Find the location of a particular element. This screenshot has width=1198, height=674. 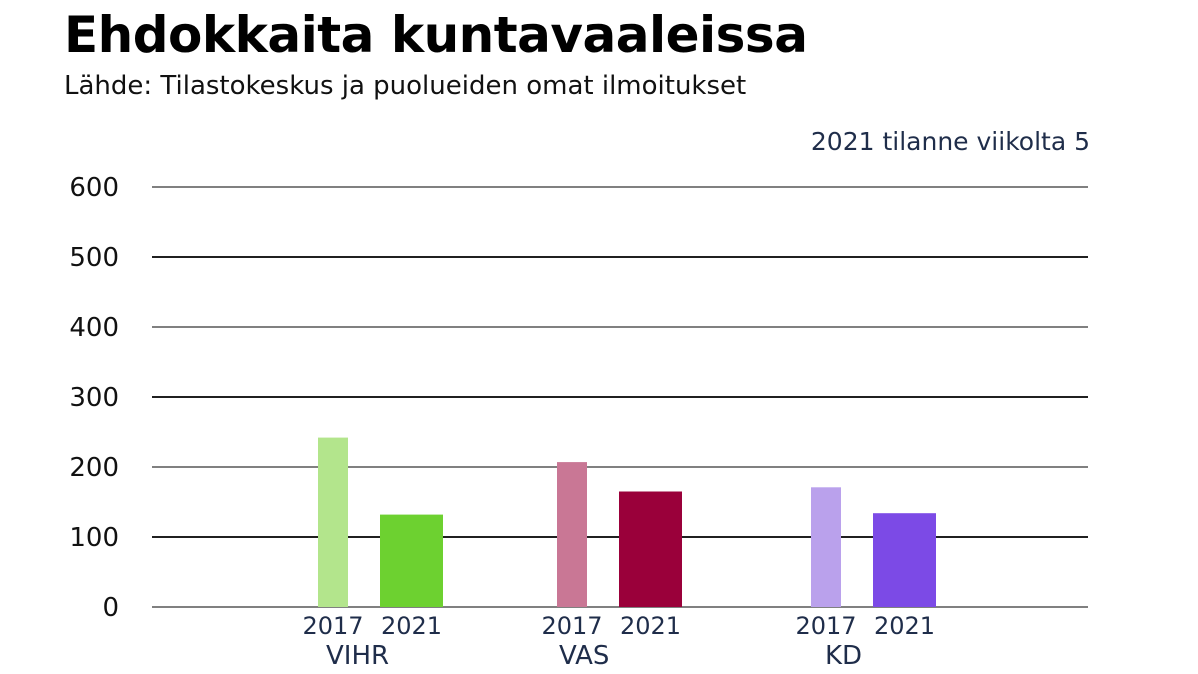

bar-vas-2021 is located at coordinates (650, 549).